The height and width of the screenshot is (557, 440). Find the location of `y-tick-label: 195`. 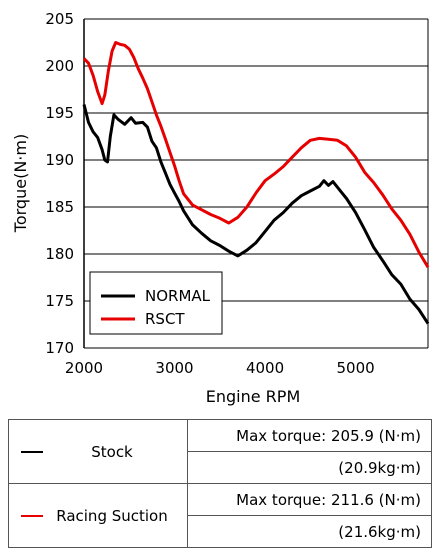

y-tick-label: 195 is located at coordinates (59, 113).